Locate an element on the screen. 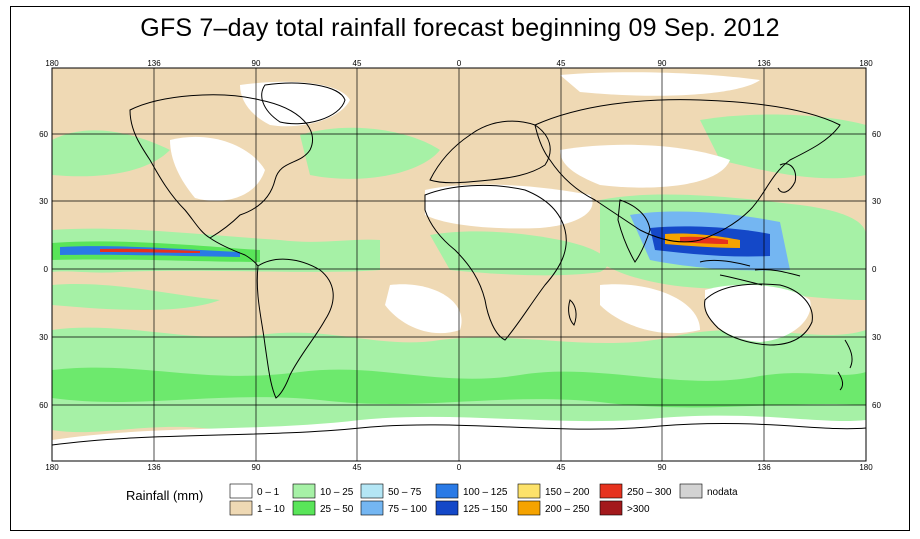 This screenshot has width=920, height=539. legend-label: nodata is located at coordinates (722, 492).